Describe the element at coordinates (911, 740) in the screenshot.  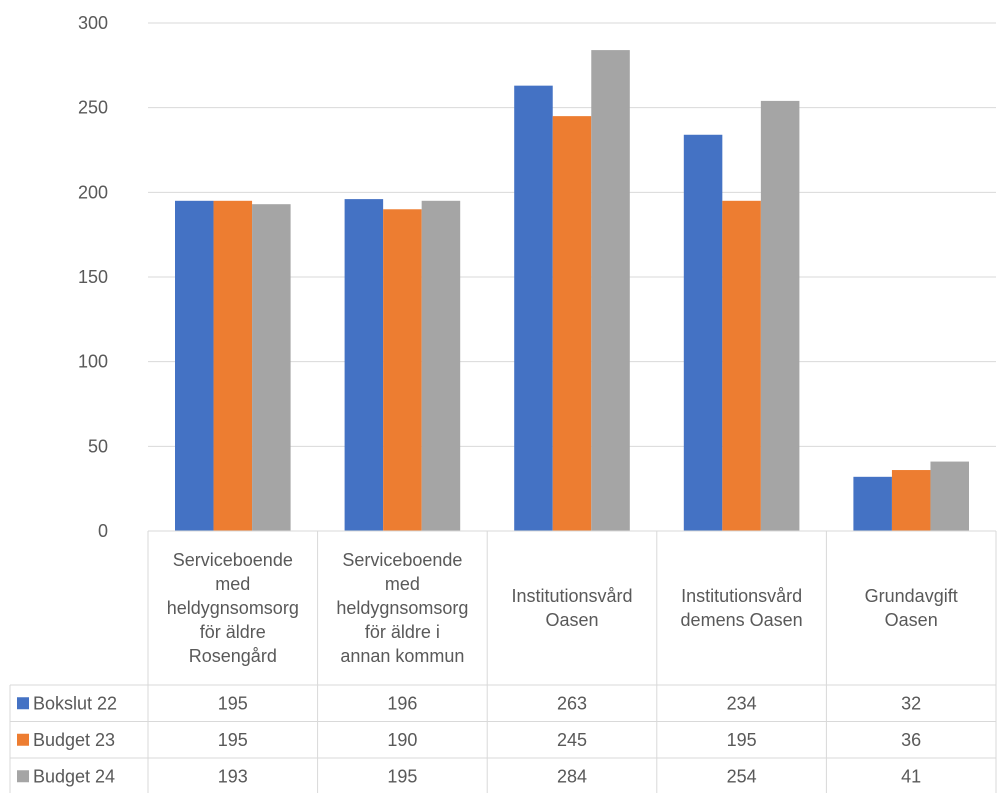
I see `data-label: 36` at that location.